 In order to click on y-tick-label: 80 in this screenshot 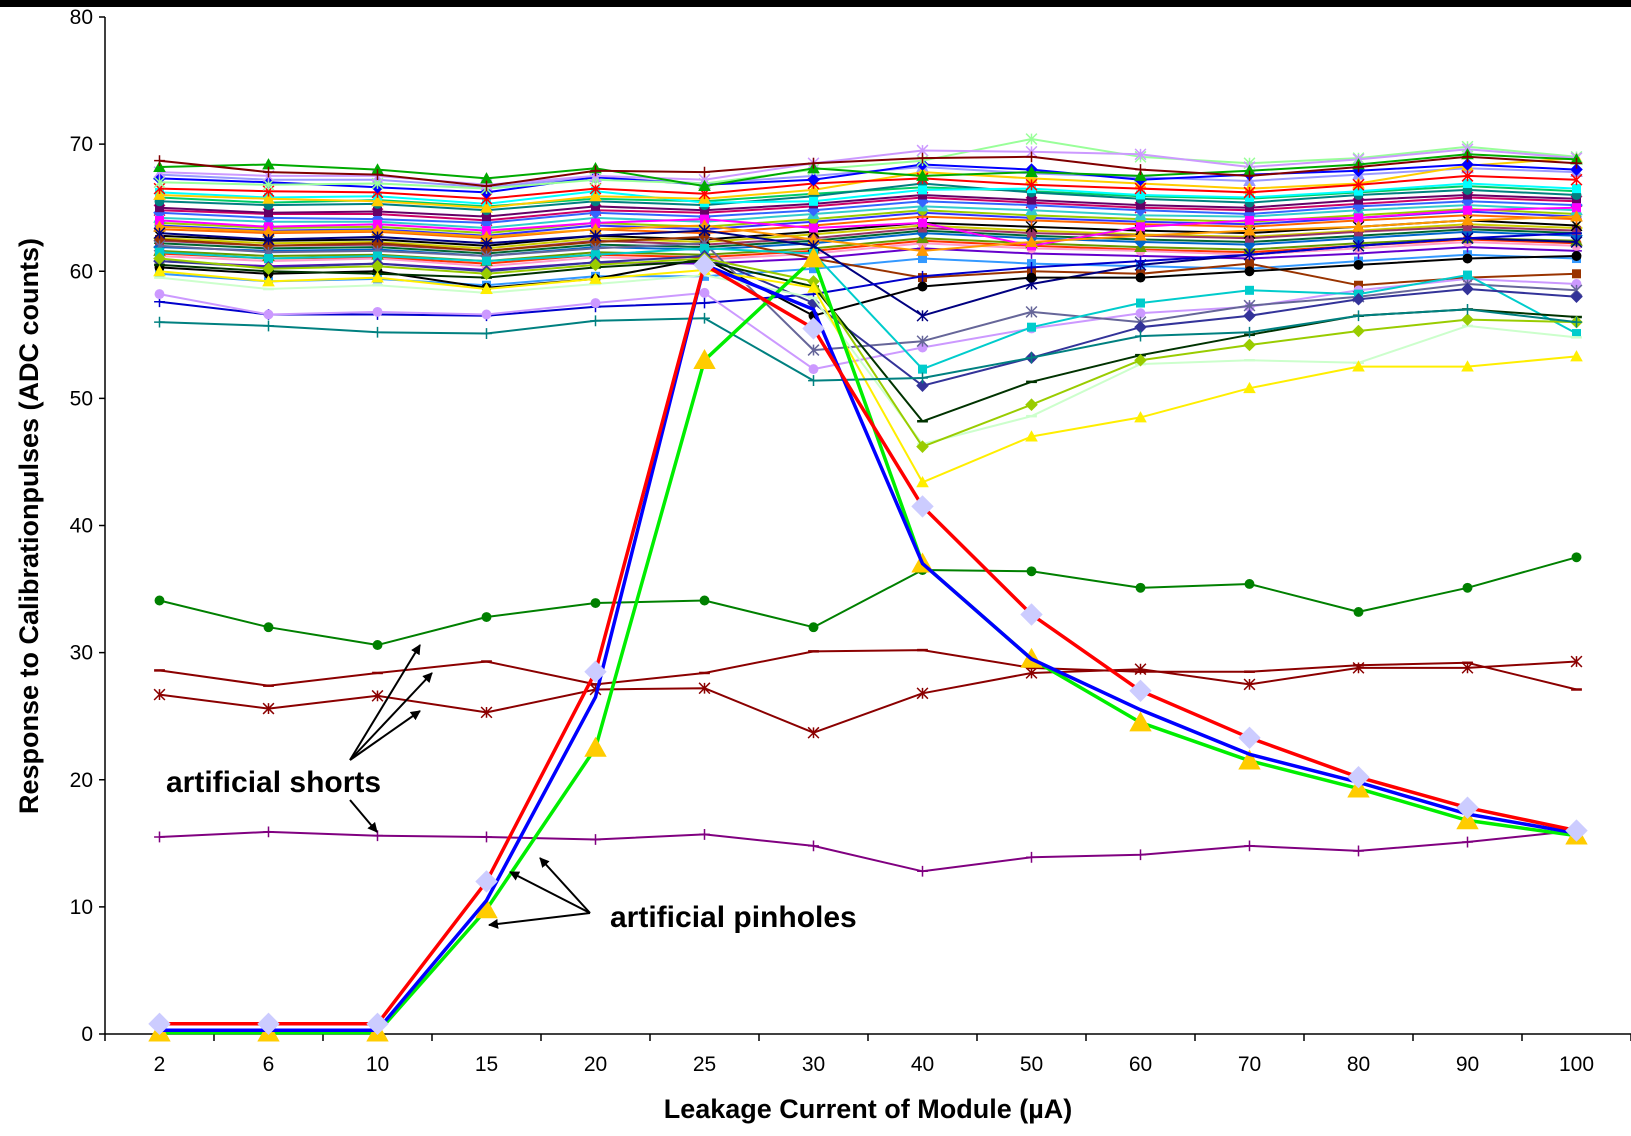, I will do `click(81, 17)`.